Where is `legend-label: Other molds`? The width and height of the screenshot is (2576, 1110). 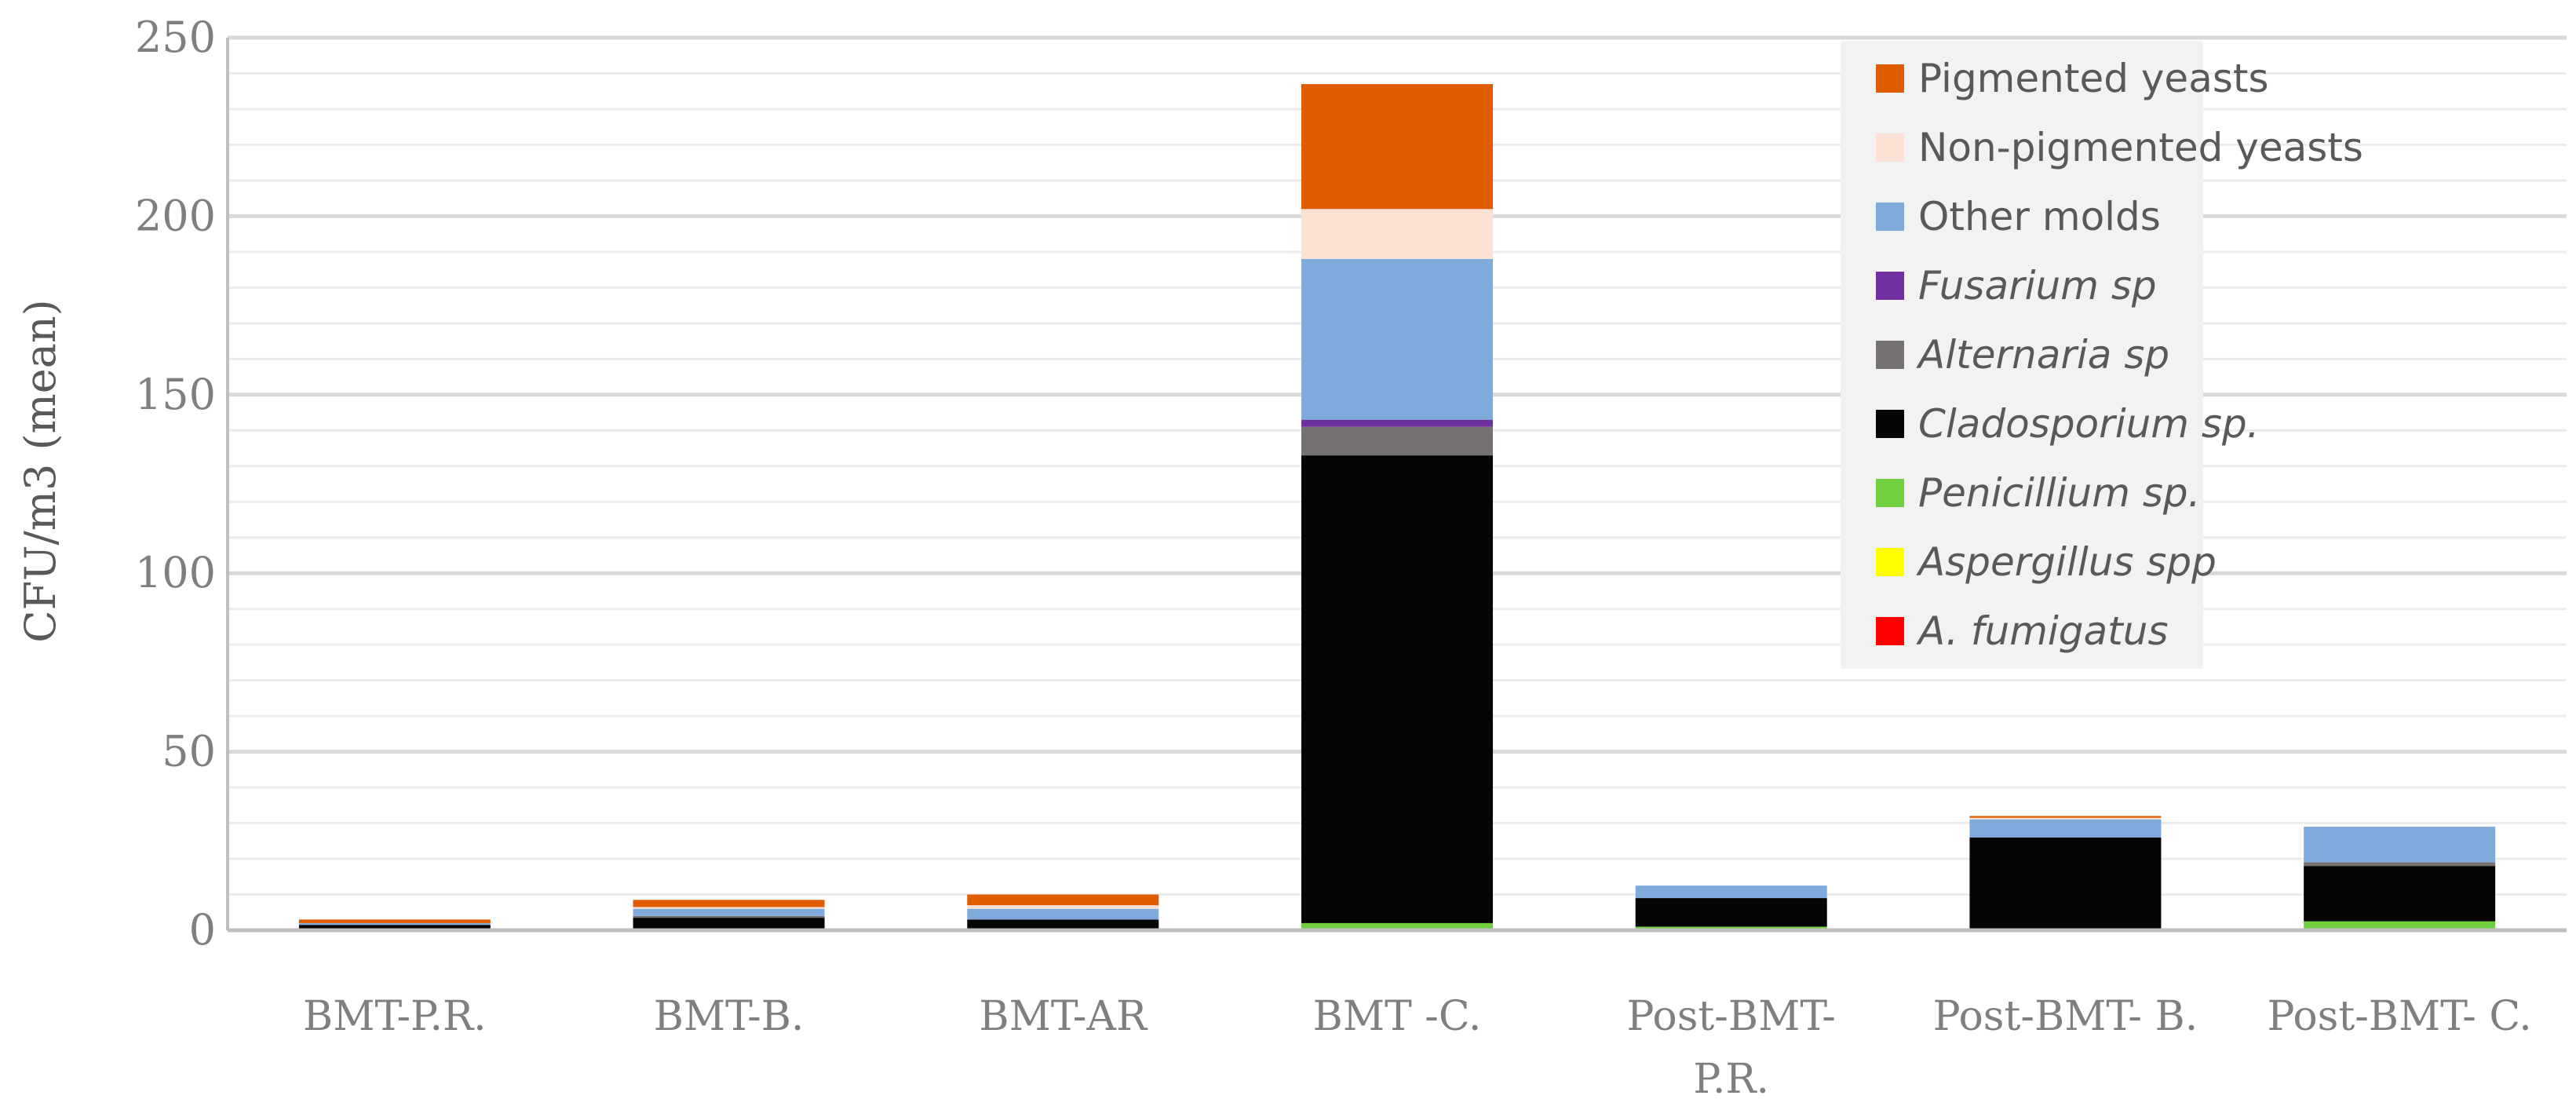 legend-label: Other molds is located at coordinates (2040, 217).